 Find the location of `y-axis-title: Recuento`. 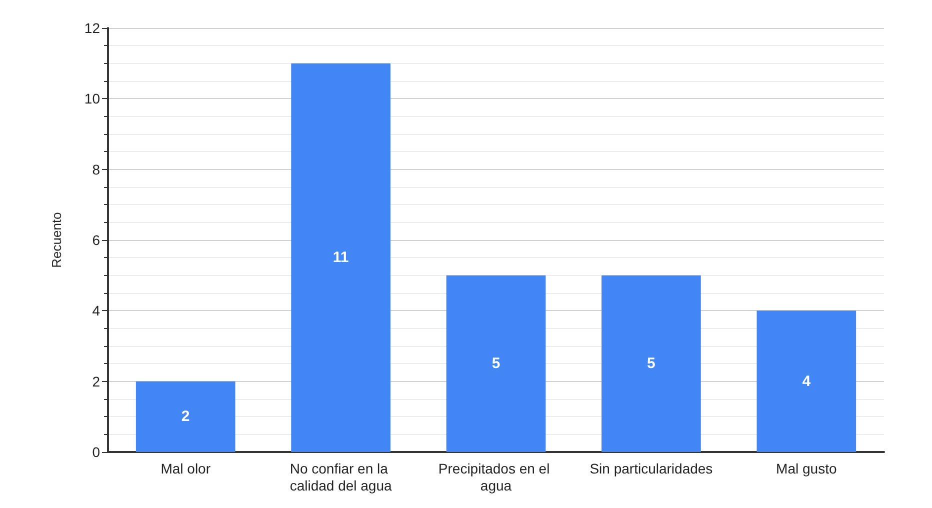

y-axis-title: Recuento is located at coordinates (56, 240).